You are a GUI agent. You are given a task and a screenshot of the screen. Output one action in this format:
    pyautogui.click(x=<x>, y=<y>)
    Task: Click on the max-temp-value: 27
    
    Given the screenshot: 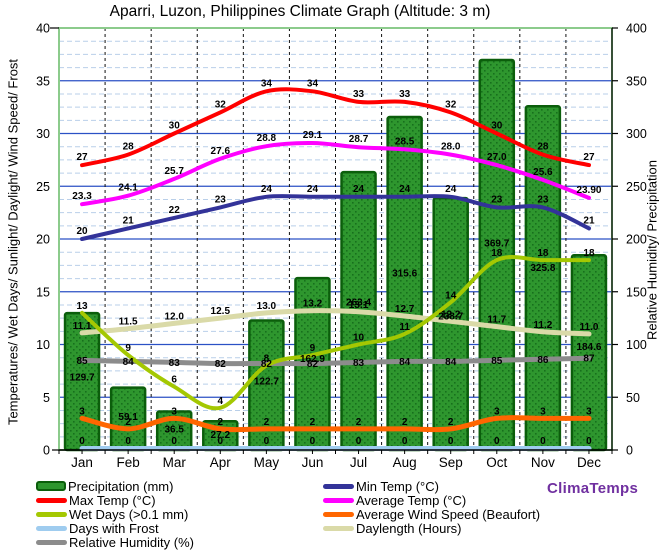 What is the action you would take?
    pyautogui.click(x=82, y=157)
    